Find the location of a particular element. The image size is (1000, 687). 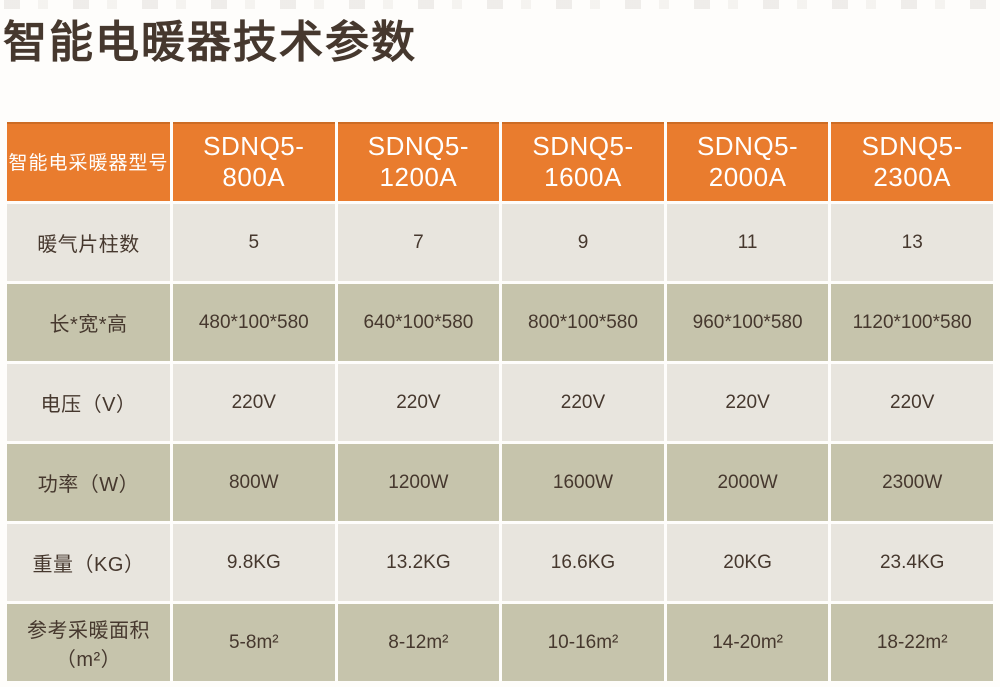

page-title: 智能电暖器技术参数 is located at coordinates (210, 42).